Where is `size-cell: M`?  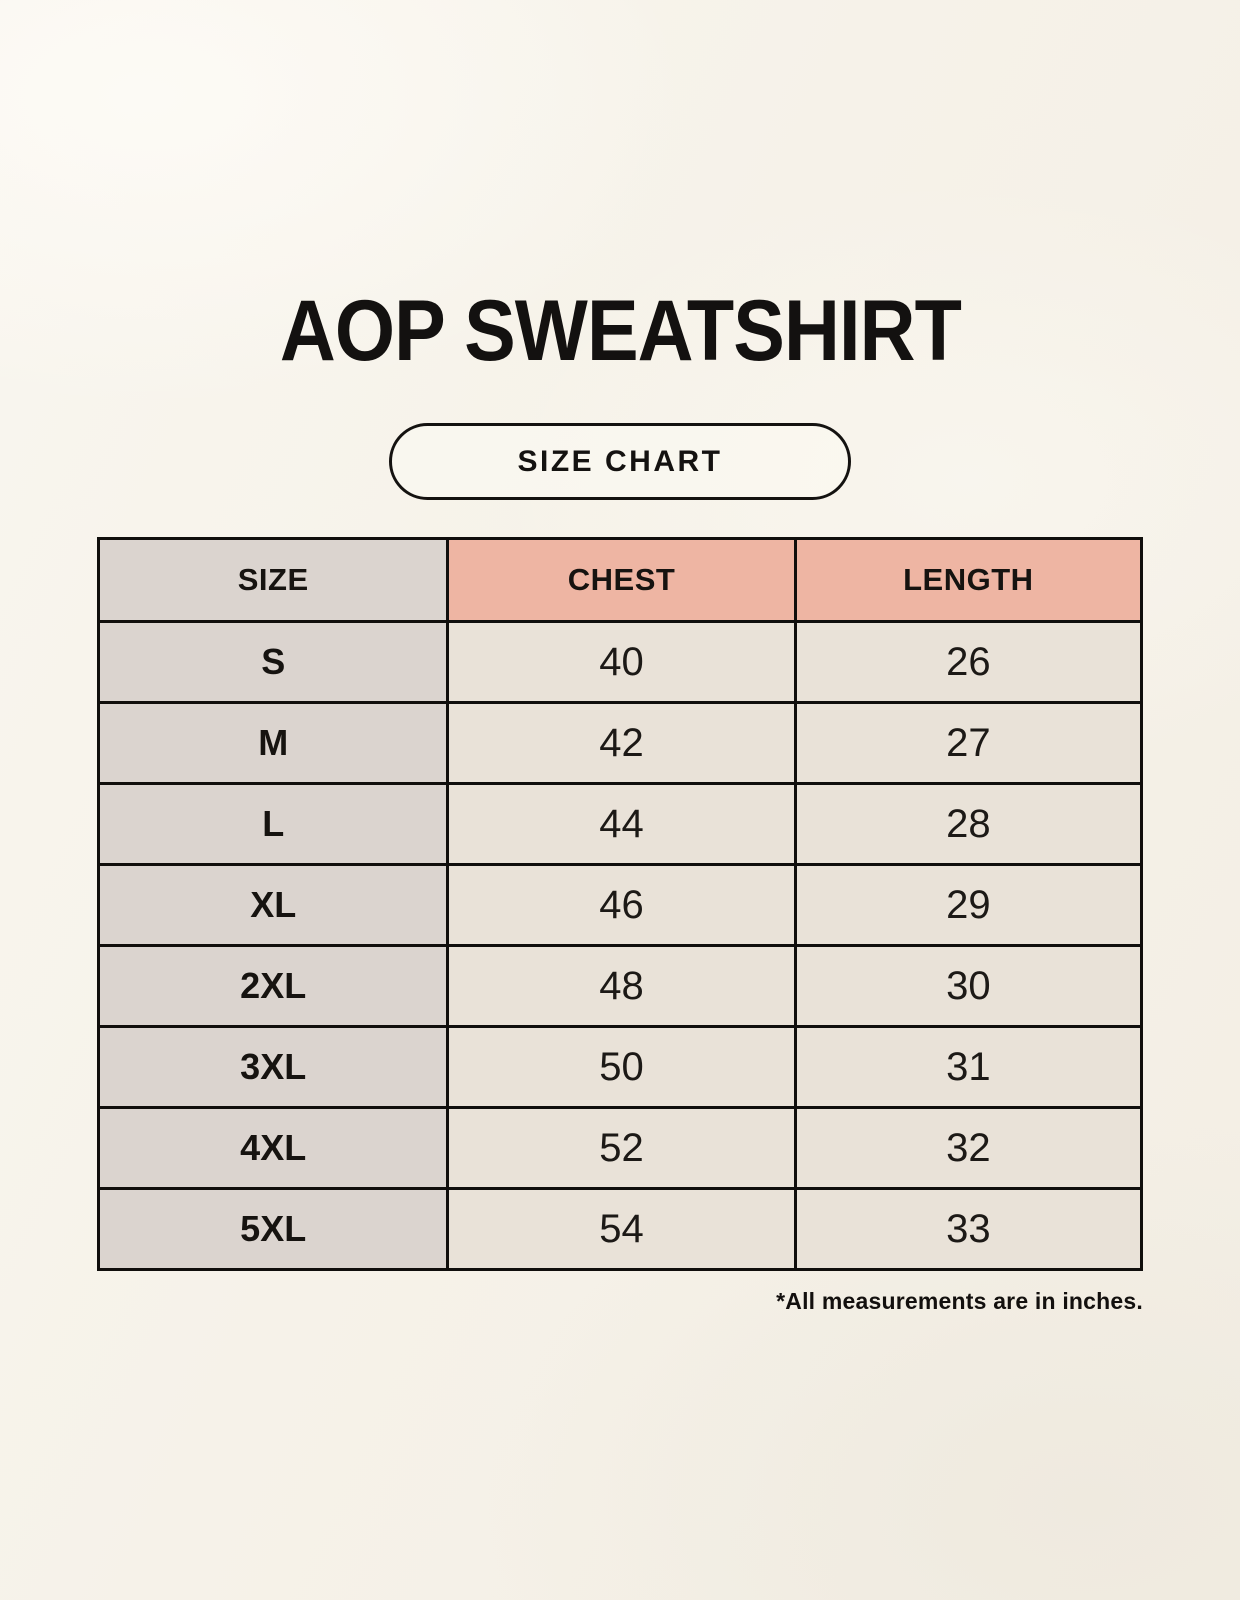
size-cell: M is located at coordinates (273, 743).